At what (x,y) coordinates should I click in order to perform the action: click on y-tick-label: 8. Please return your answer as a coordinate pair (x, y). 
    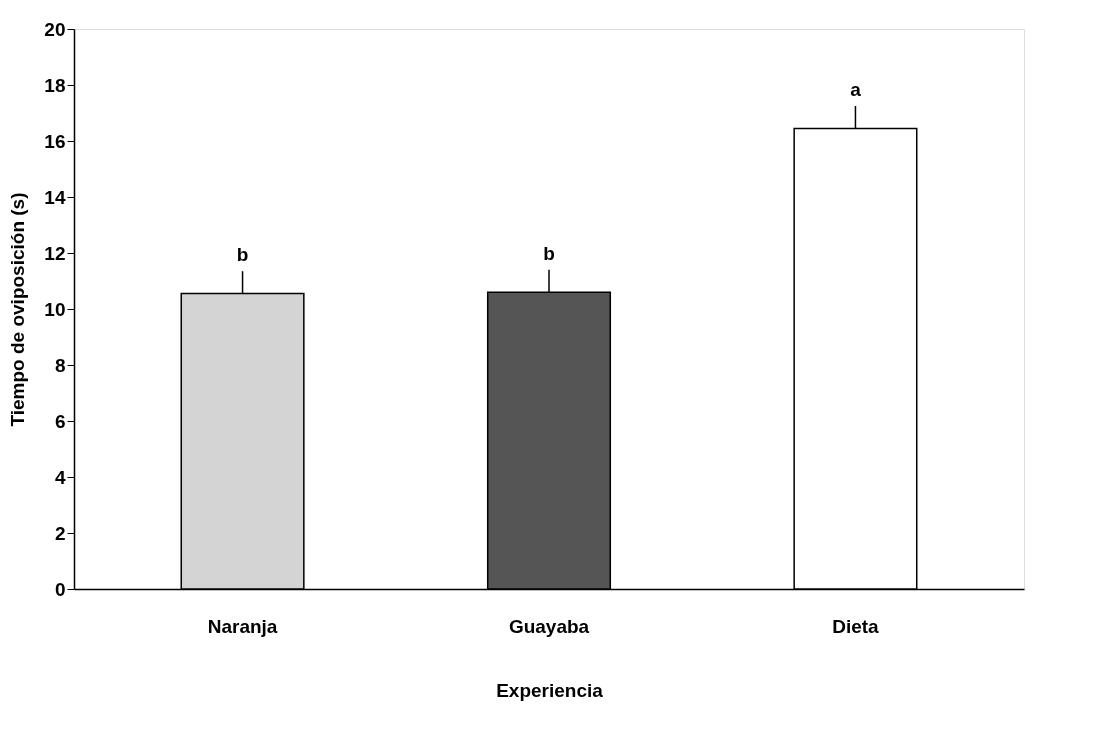
    Looking at the image, I should click on (60, 365).